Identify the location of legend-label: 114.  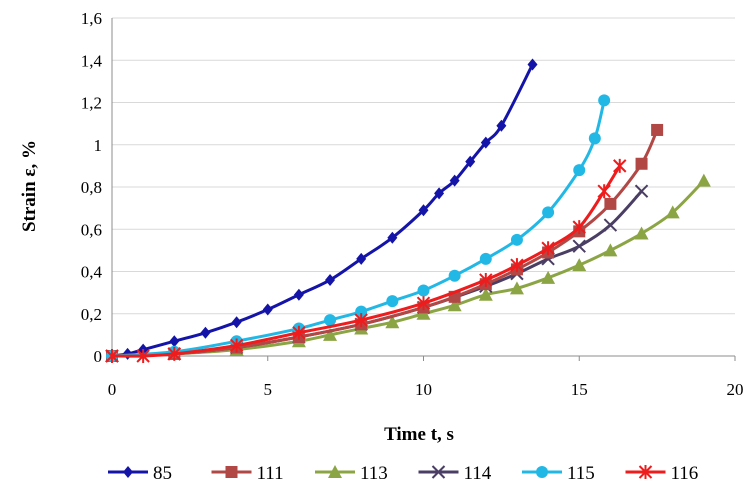
(478, 473).